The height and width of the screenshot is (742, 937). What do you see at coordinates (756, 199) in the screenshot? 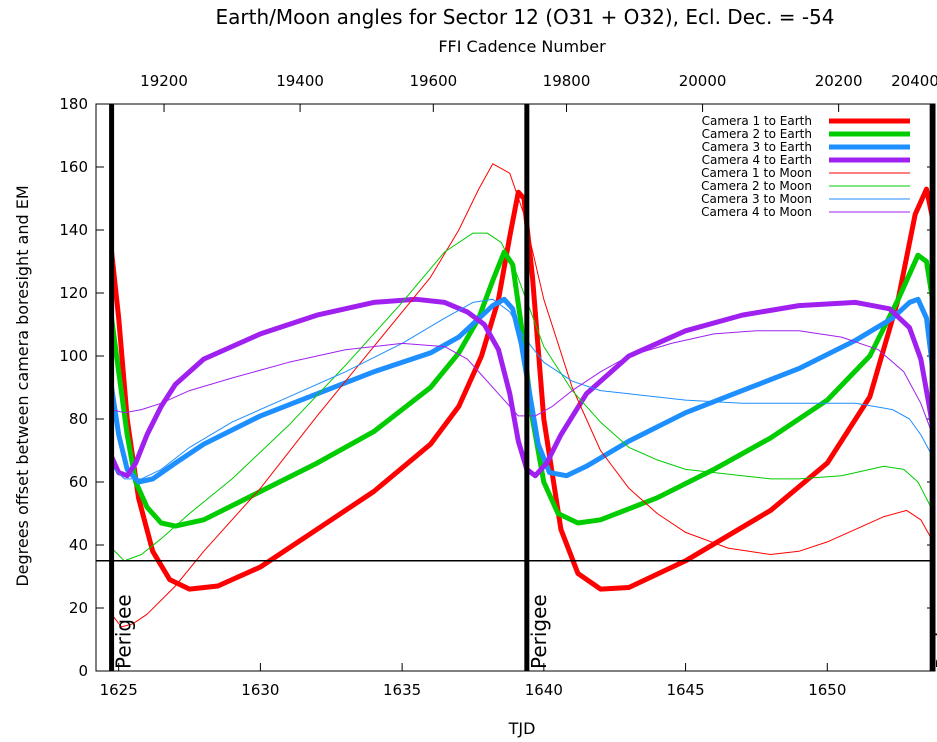
I see `legend-label: Camera 3 to Moon` at bounding box center [756, 199].